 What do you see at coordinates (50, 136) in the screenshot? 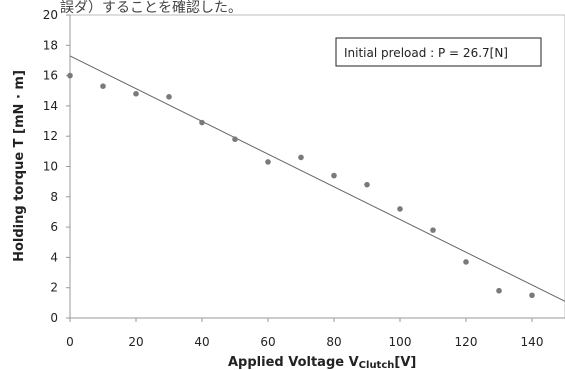
I see `y-tick-label: 12` at bounding box center [50, 136].